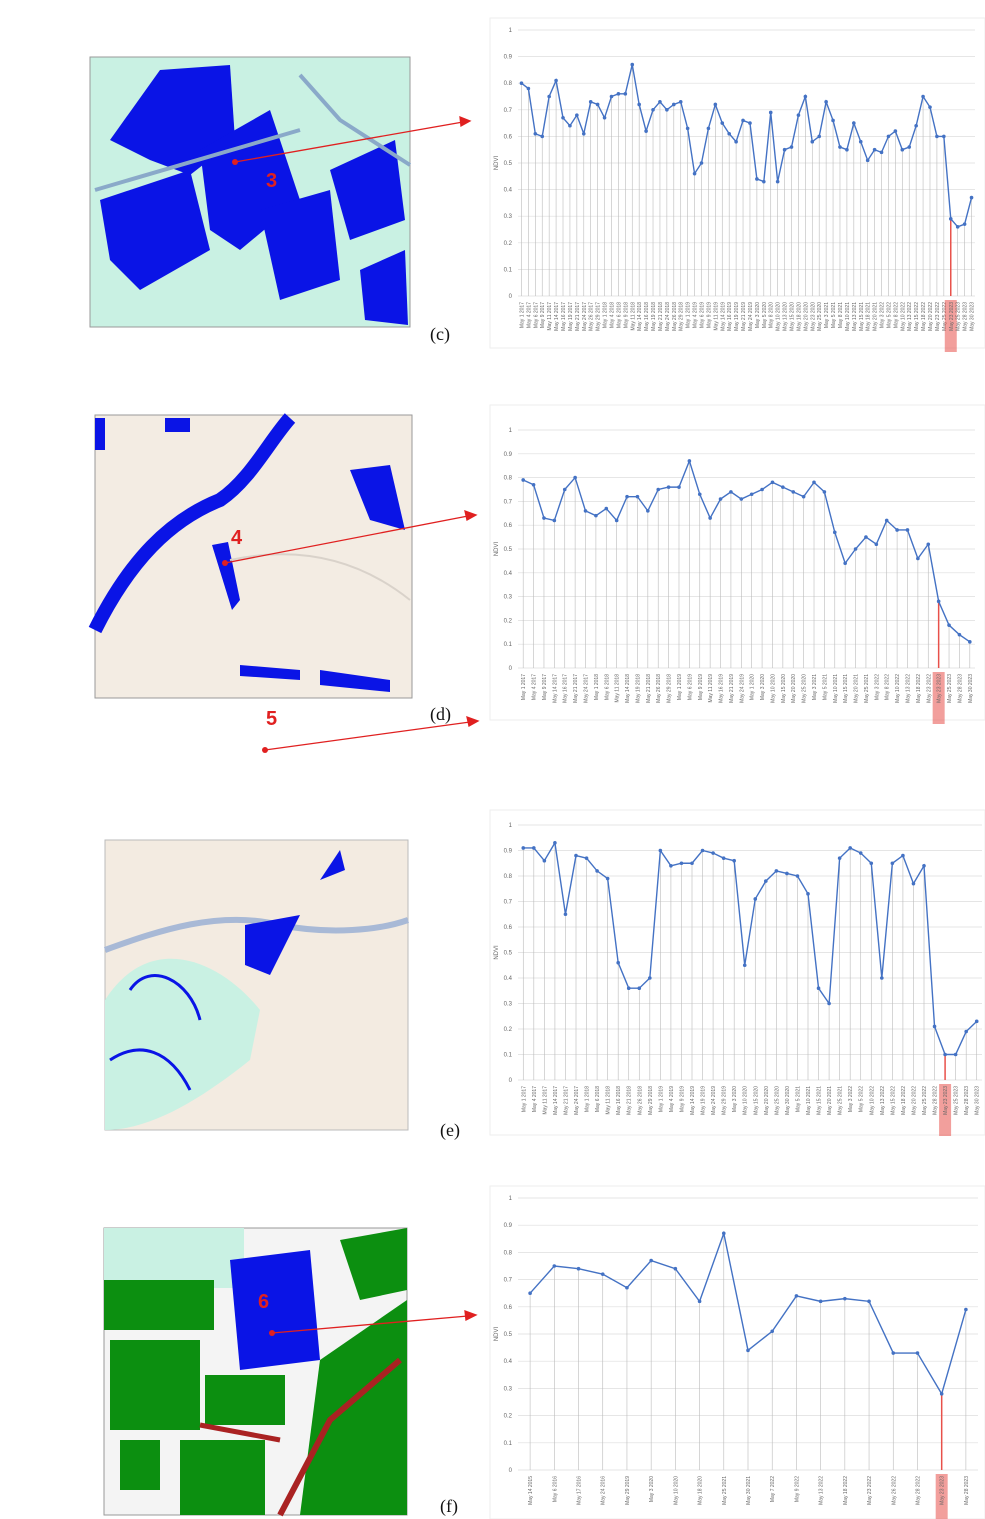 The image size is (985, 1519). Describe the element at coordinates (654, 316) in the screenshot. I see `x-tick-label: May 19 2018` at that location.